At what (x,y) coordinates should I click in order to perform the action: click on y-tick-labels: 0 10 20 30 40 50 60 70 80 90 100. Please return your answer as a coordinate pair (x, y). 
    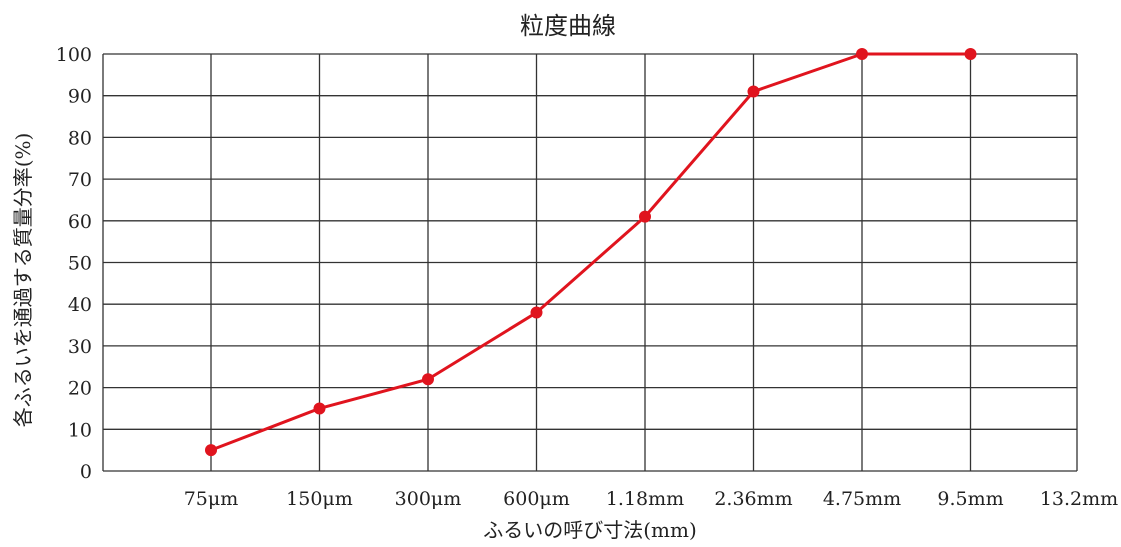
    Looking at the image, I should click on (74, 263).